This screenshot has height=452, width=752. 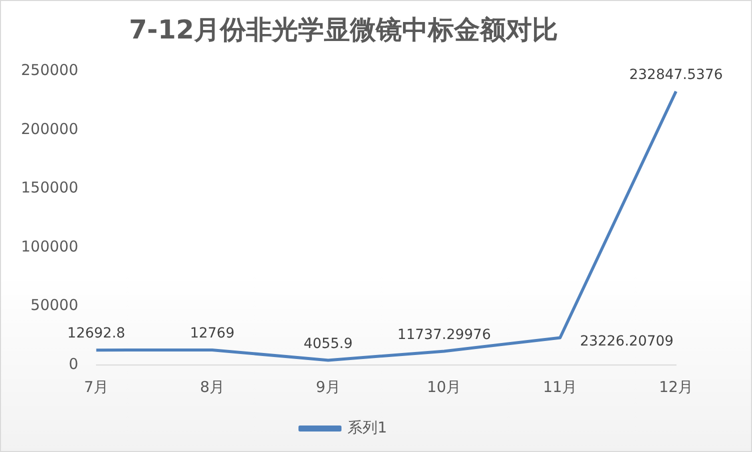 What do you see at coordinates (627, 341) in the screenshot?
I see `data-label: 23226.20709` at bounding box center [627, 341].